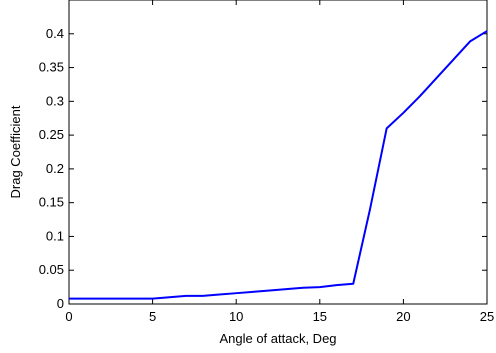 The image size is (496, 353). Describe the element at coordinates (55, 168) in the screenshot. I see `y-tick-label: 0.2` at that location.